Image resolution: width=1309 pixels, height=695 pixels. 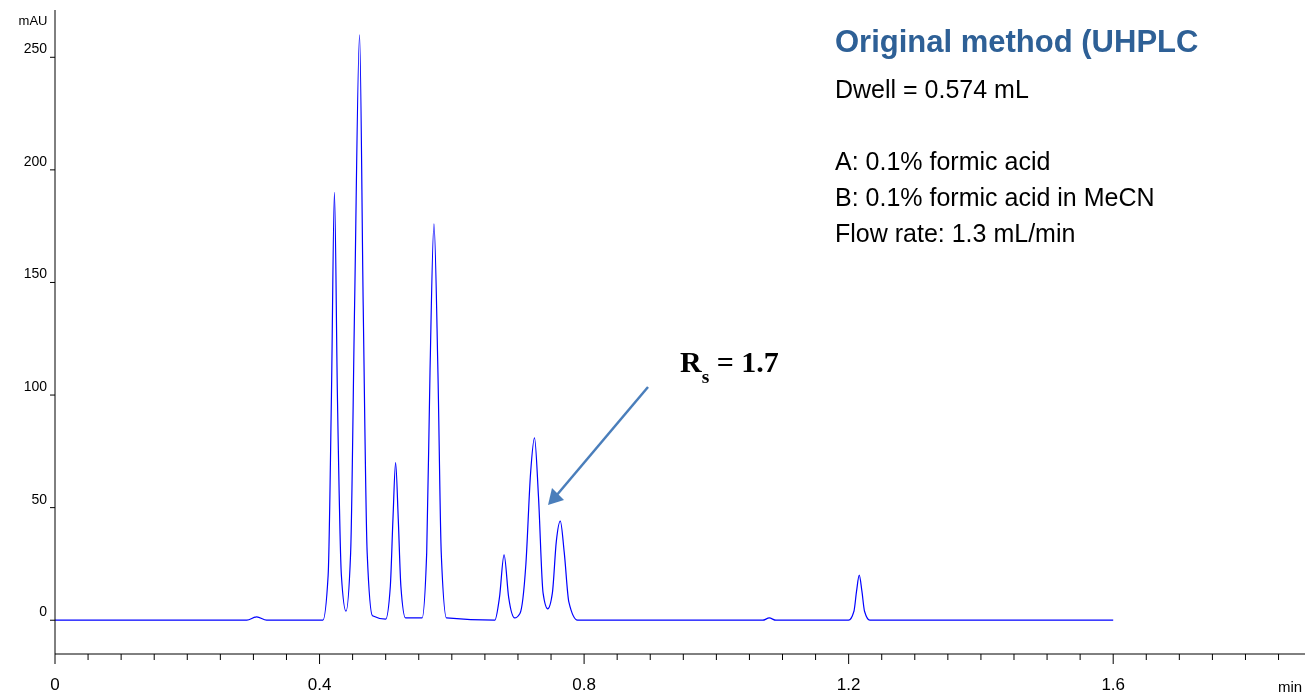 What do you see at coordinates (848, 684) in the screenshot?
I see `x-tick-label: 1.2` at bounding box center [848, 684].